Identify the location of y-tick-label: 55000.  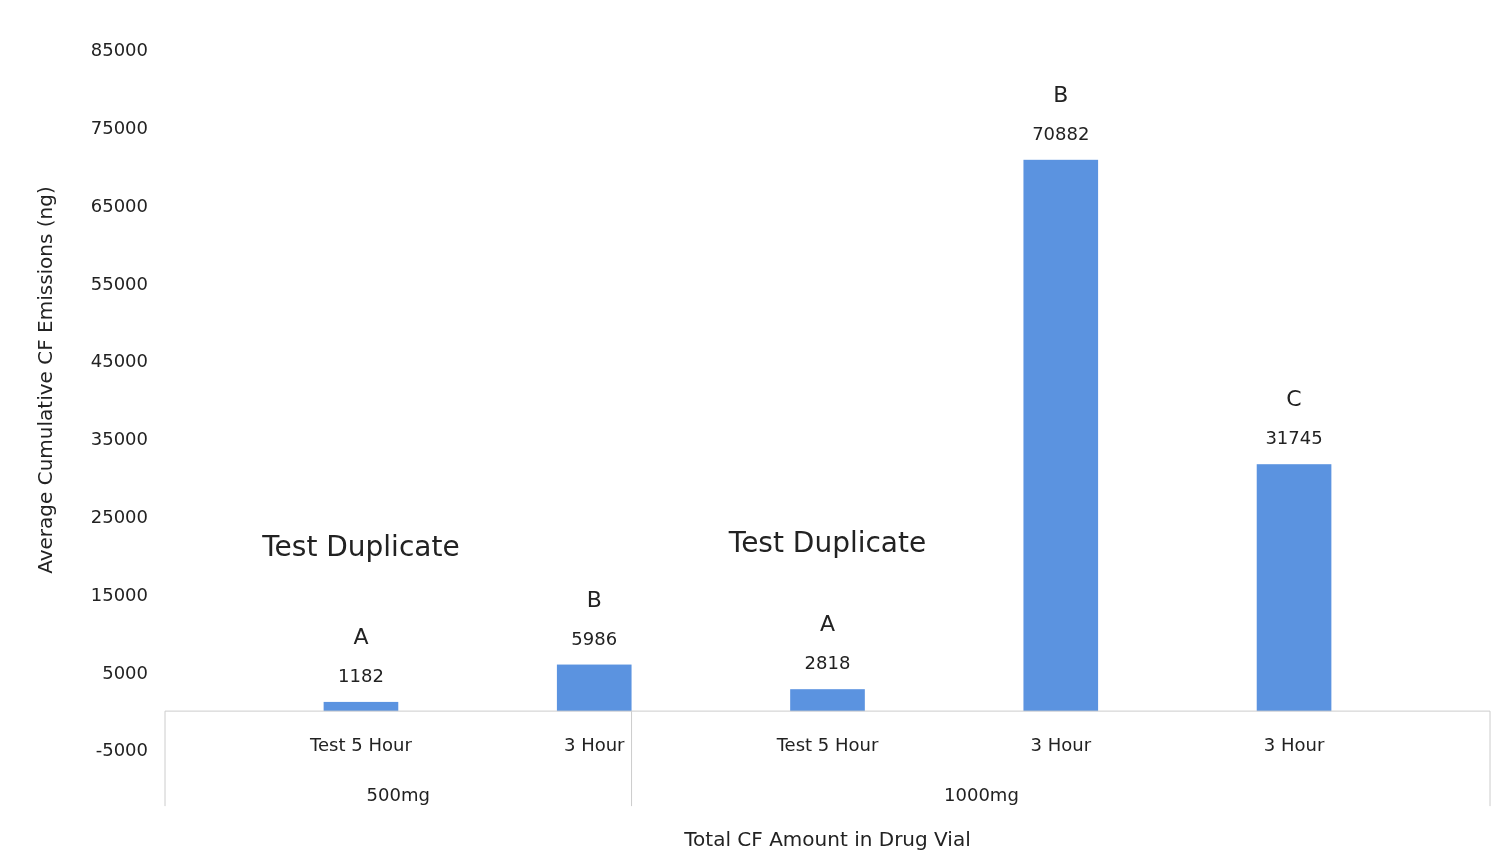
(119, 283).